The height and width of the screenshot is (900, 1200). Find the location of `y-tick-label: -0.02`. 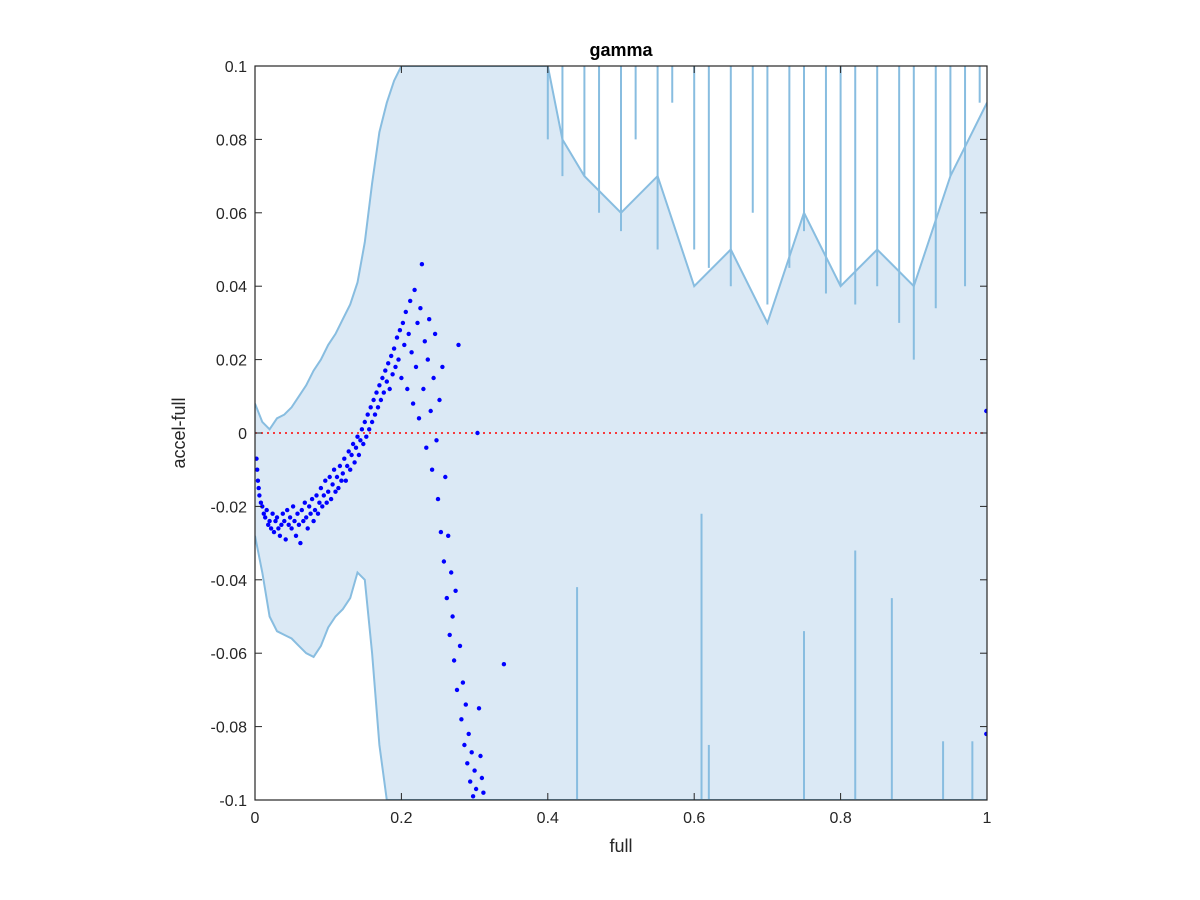

y-tick-label: -0.02 is located at coordinates (229, 507).